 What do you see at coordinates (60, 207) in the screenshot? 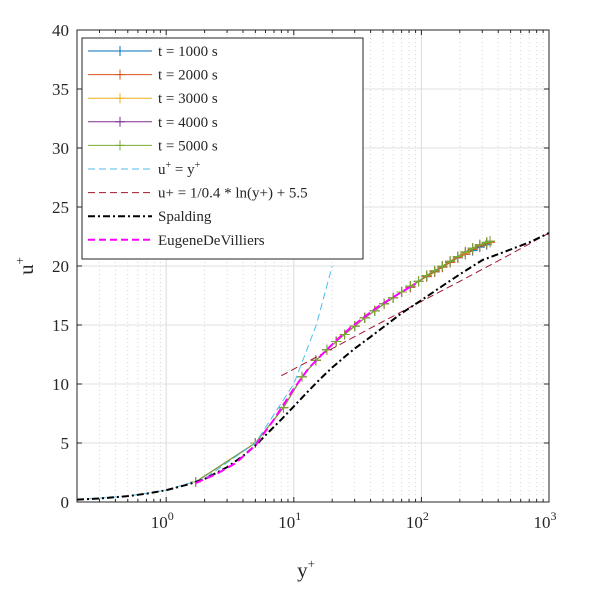
I see `y-tick-label-5: 25` at bounding box center [60, 207].